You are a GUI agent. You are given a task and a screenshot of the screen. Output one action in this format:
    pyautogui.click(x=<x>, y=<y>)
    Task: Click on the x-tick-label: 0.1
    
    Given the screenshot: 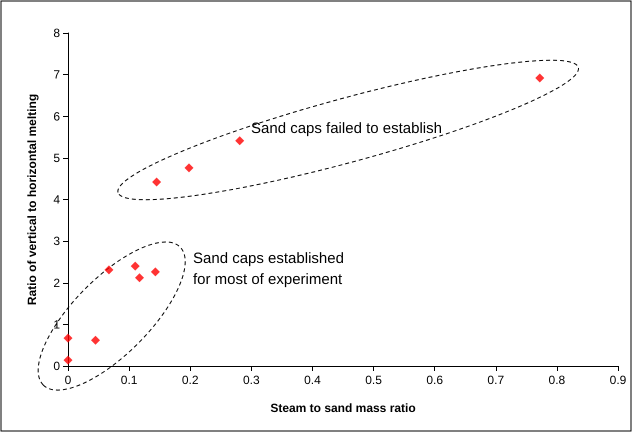 What is the action you would take?
    pyautogui.click(x=129, y=380)
    